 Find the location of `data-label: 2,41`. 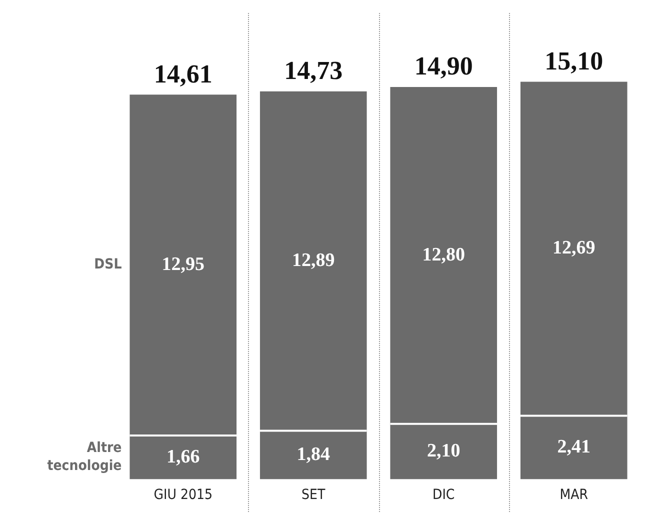

data-label: 2,41 is located at coordinates (573, 447).